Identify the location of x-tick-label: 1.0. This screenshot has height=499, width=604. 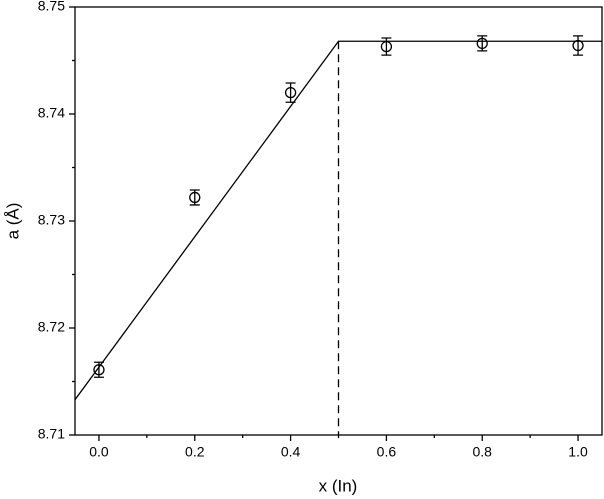
(578, 452).